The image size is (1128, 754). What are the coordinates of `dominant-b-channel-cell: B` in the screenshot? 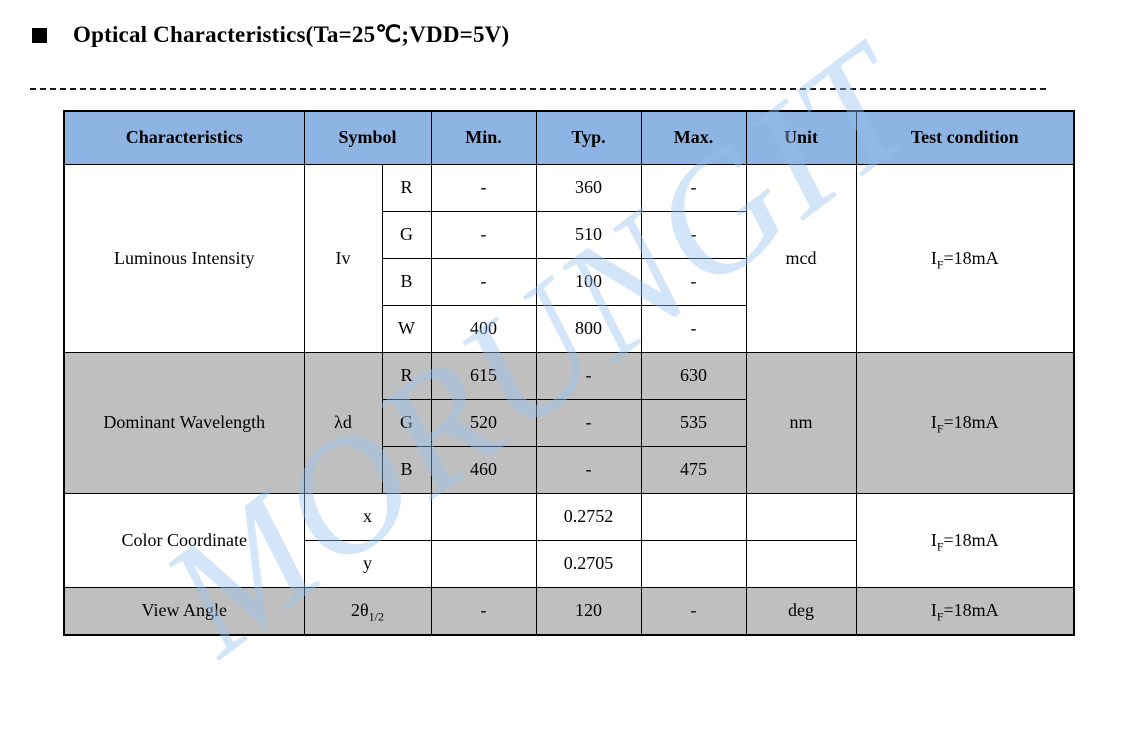 It's located at (406, 469).